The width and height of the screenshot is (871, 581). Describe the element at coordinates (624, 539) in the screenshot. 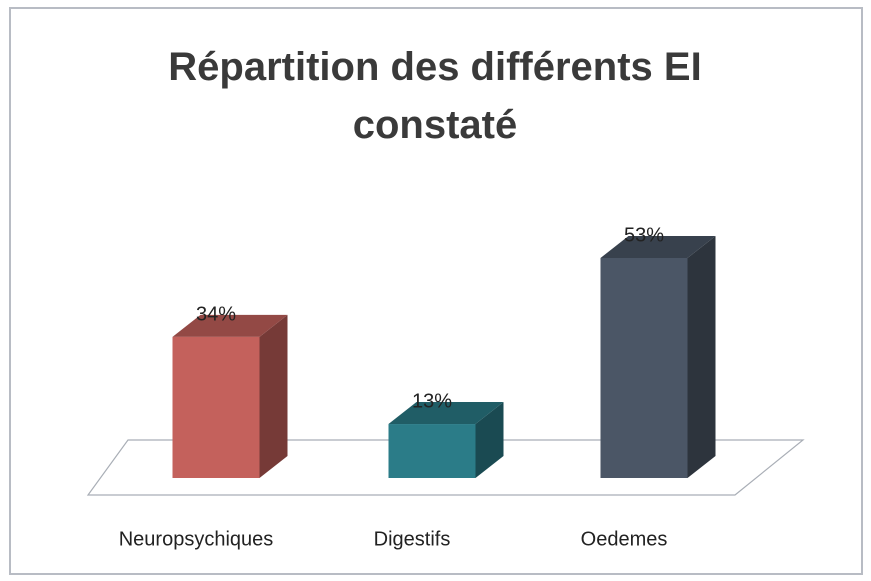

I see `x-tick-label: Oedemes` at that location.